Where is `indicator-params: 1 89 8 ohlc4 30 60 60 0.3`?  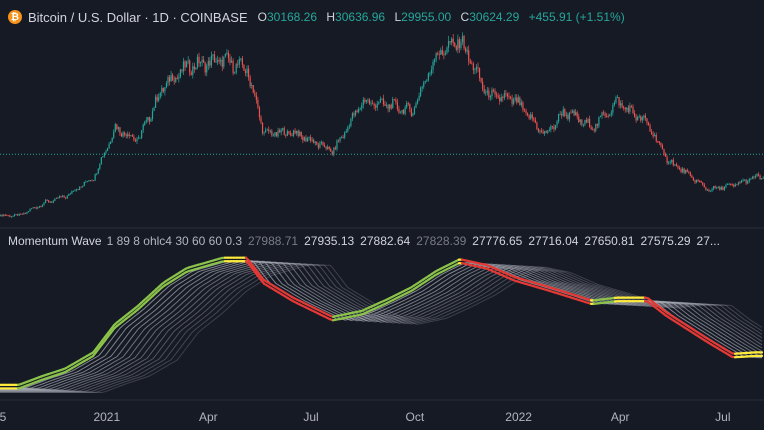
indicator-params: 1 89 8 ohlc4 30 60 60 0.3 is located at coordinates (174, 241).